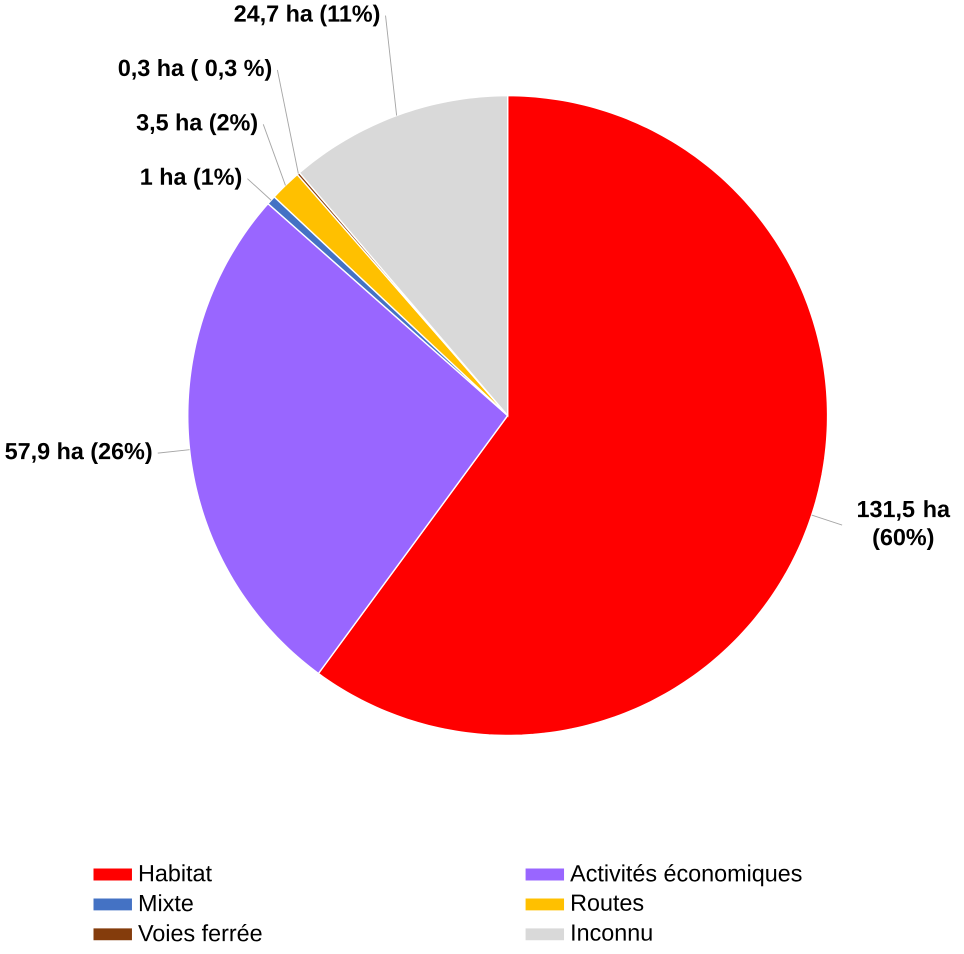 The height and width of the screenshot is (954, 964). Describe the element at coordinates (78, 453) in the screenshot. I see `data-label: 57,9 ha (26%)` at that location.